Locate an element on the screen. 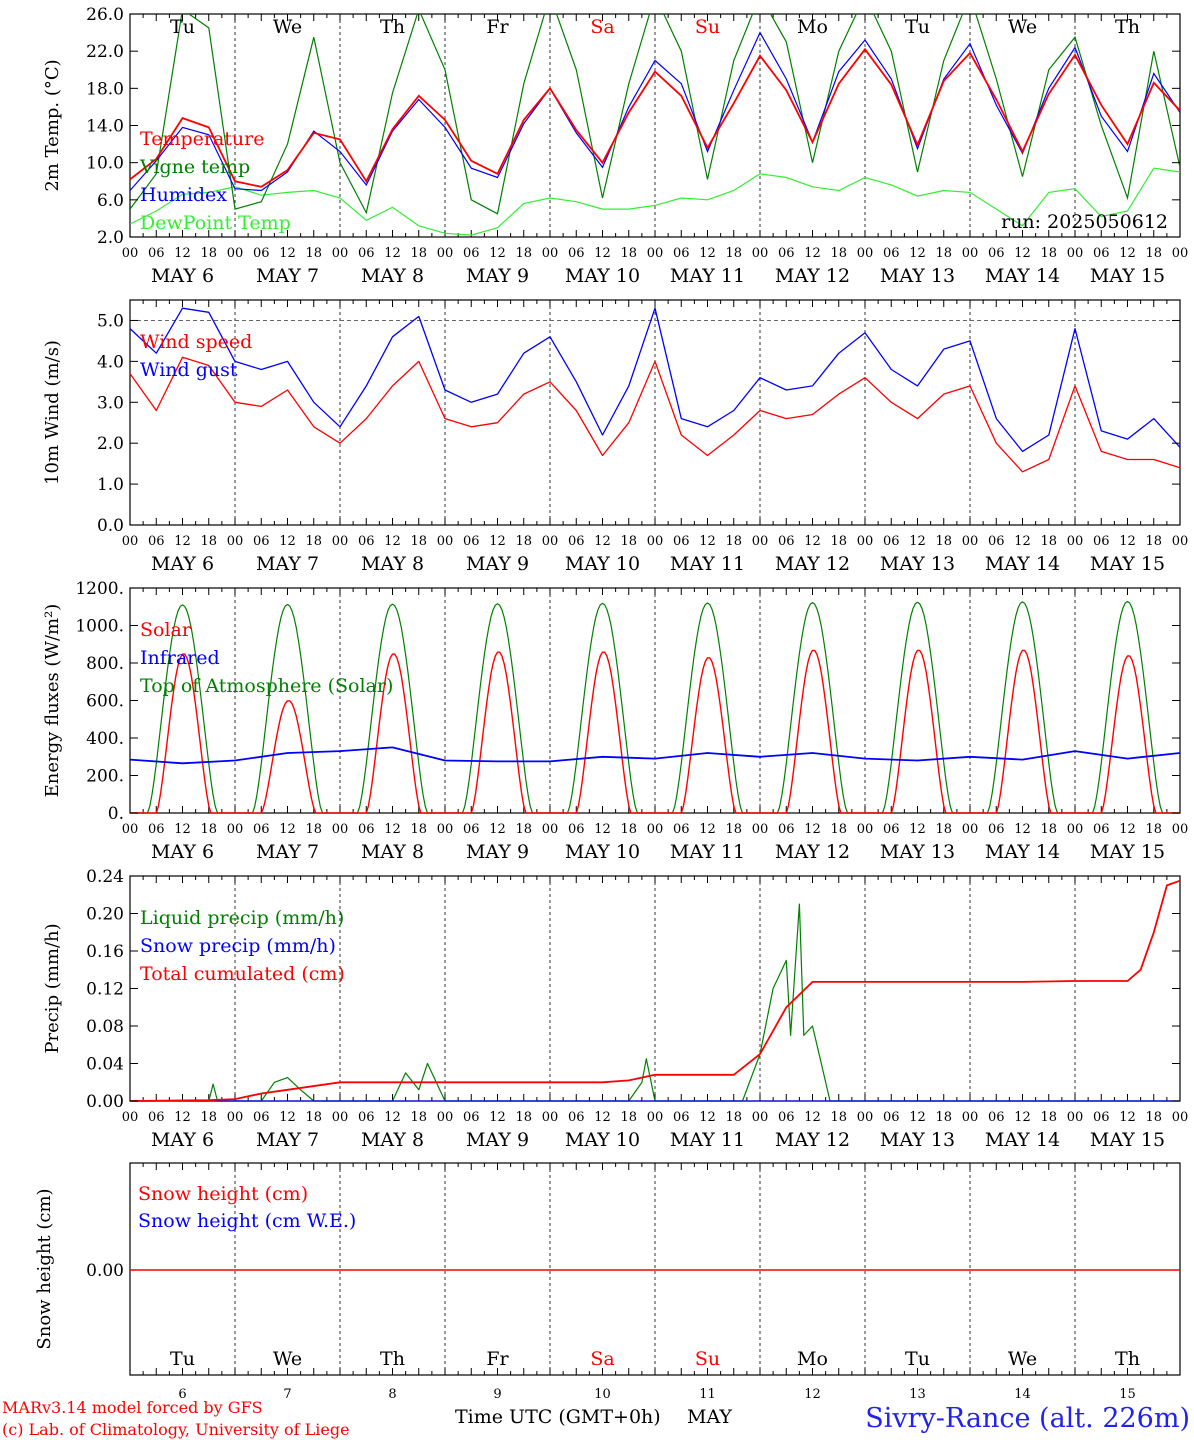 The image size is (1194, 1440). y-tick-label: 0.0 is located at coordinates (110, 526).